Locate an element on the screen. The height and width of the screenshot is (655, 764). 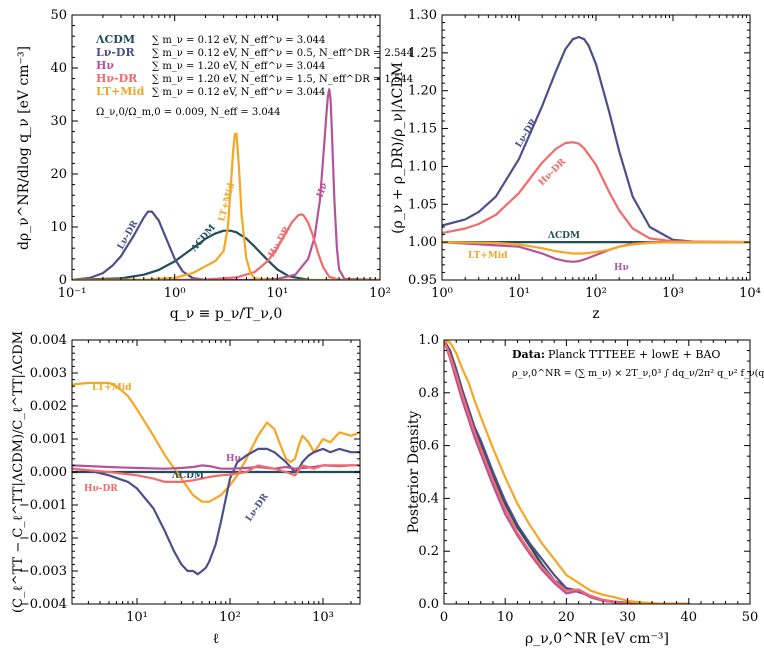
y-tick-label: 50 is located at coordinates (58, 15).